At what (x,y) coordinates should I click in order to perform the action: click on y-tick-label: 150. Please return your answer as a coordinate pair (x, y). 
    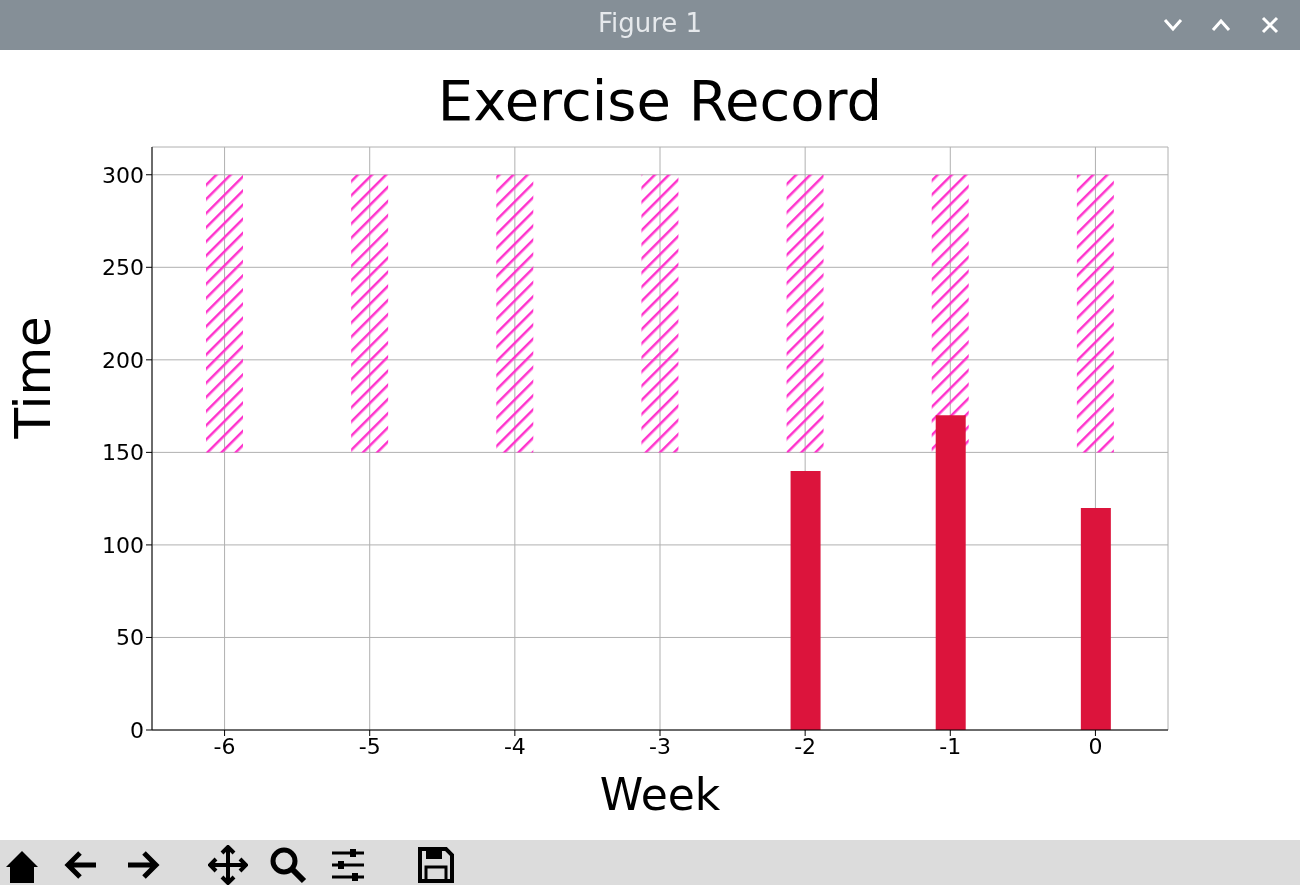
    Looking at the image, I should click on (123, 453).